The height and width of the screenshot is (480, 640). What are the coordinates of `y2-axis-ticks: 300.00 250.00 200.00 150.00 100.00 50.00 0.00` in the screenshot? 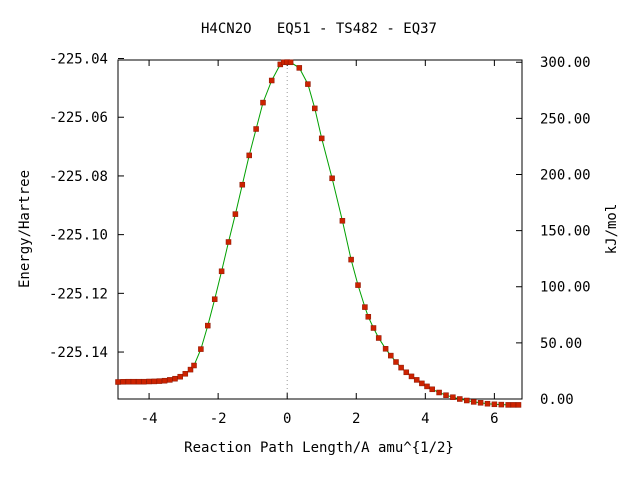 It's located at (553, 231).